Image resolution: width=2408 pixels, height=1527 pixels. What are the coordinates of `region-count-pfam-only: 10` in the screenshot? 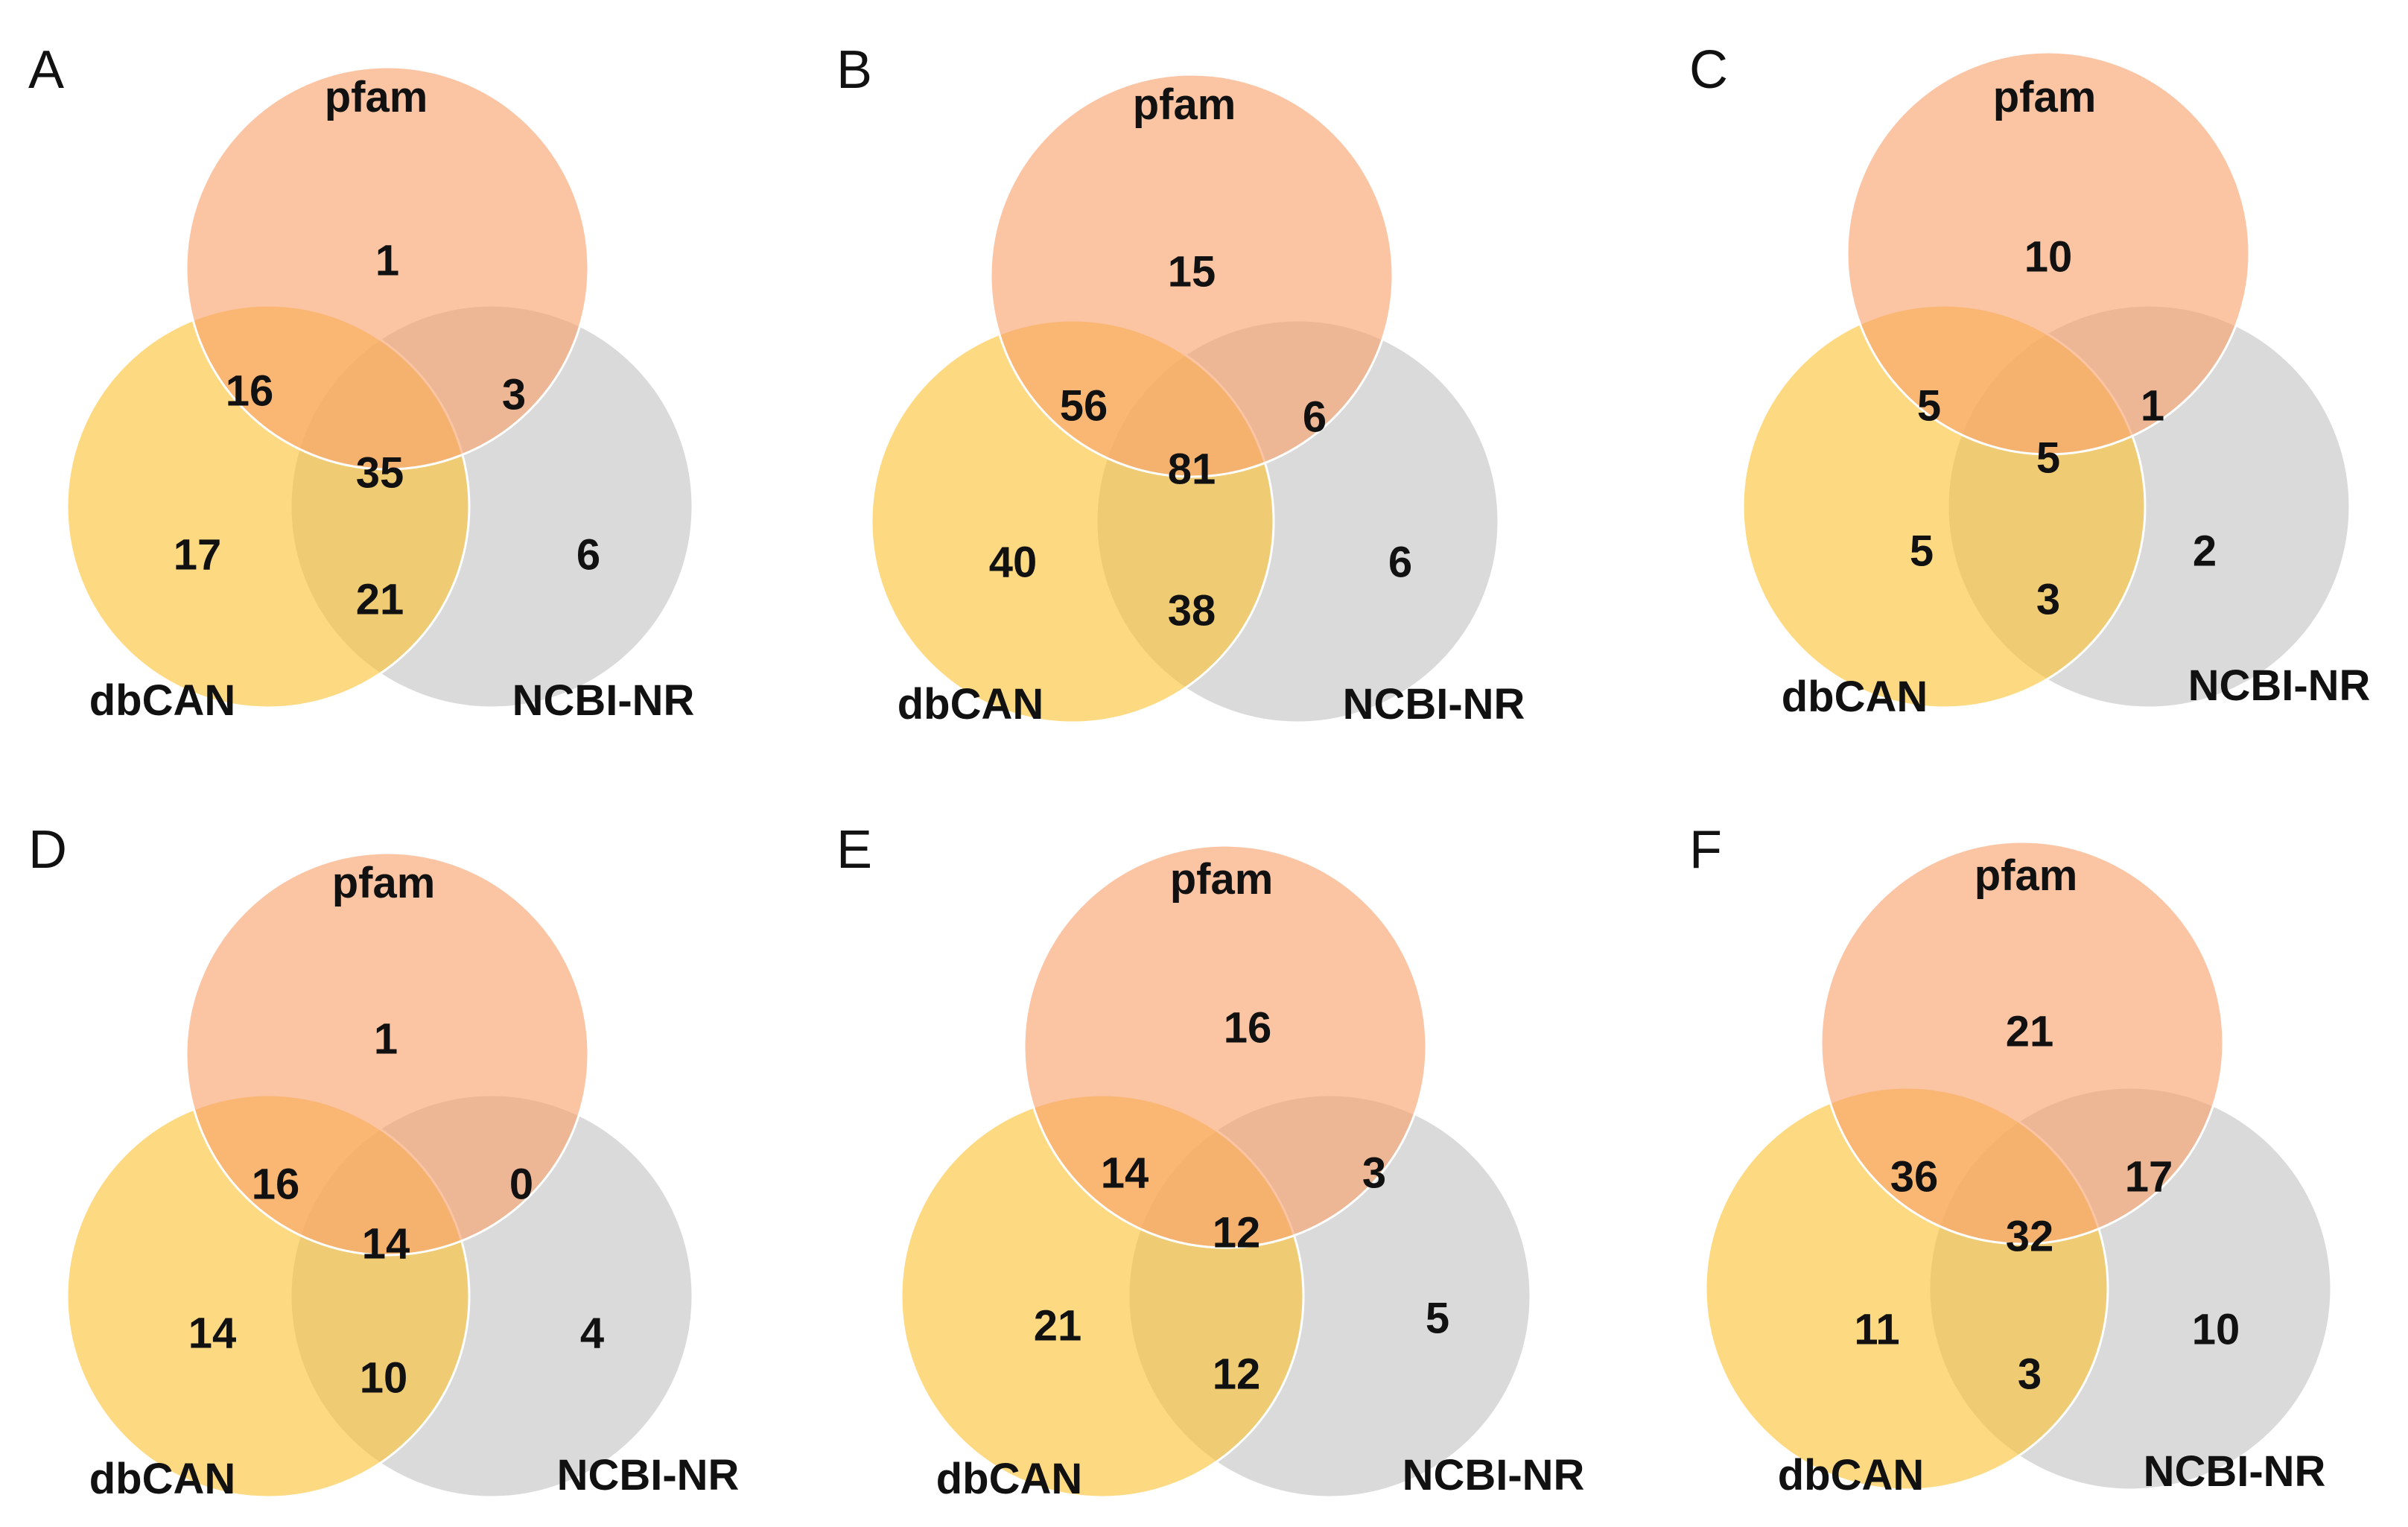 It's located at (2048, 257).